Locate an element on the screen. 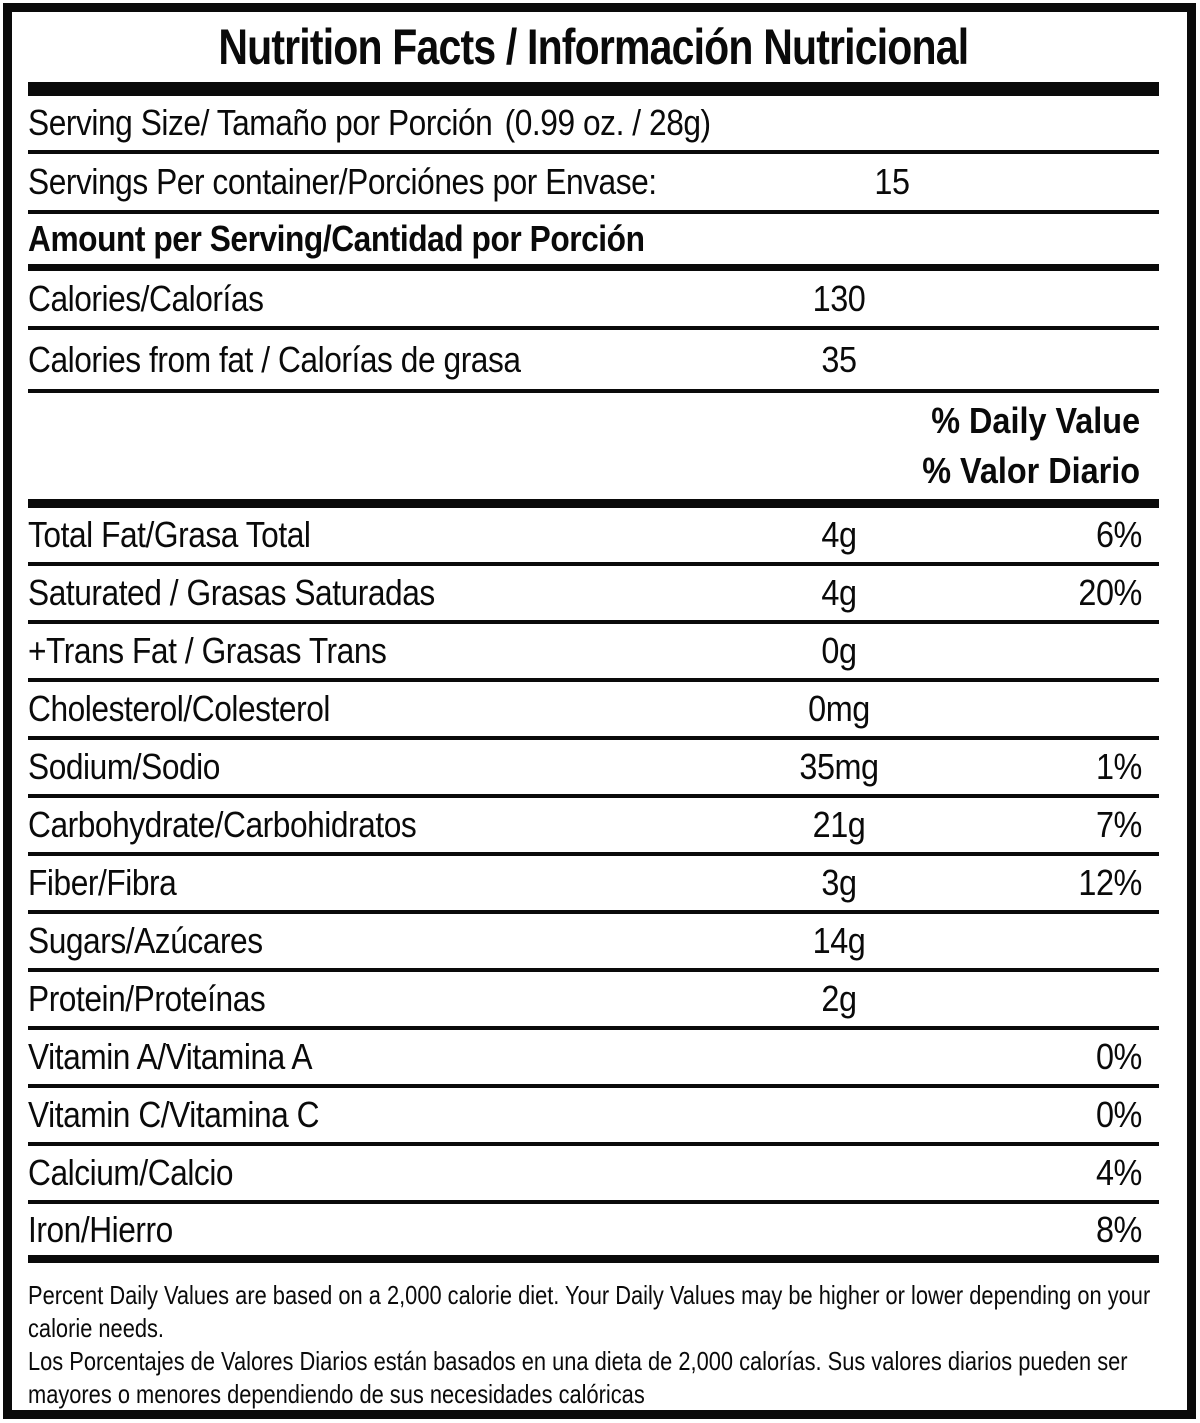 Image resolution: width=1200 pixels, height=1423 pixels. table-row-saturated-fat: Saturated / Grasas Saturadas 4g 20% is located at coordinates (593, 595).